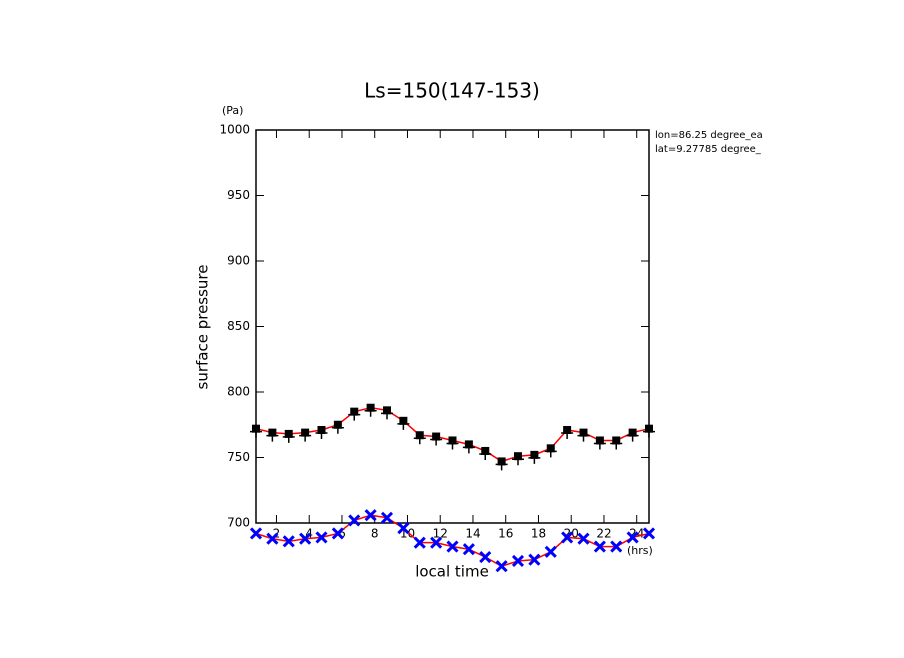 This screenshot has height=658, width=904. What do you see at coordinates (709, 135) in the screenshot?
I see `annotation: lon=86.25 degree_ea` at bounding box center [709, 135].